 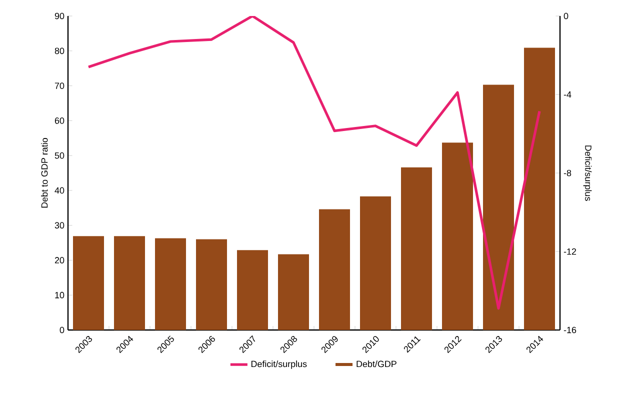 I want to click on y-tick-label: 70, so click(x=59, y=85).